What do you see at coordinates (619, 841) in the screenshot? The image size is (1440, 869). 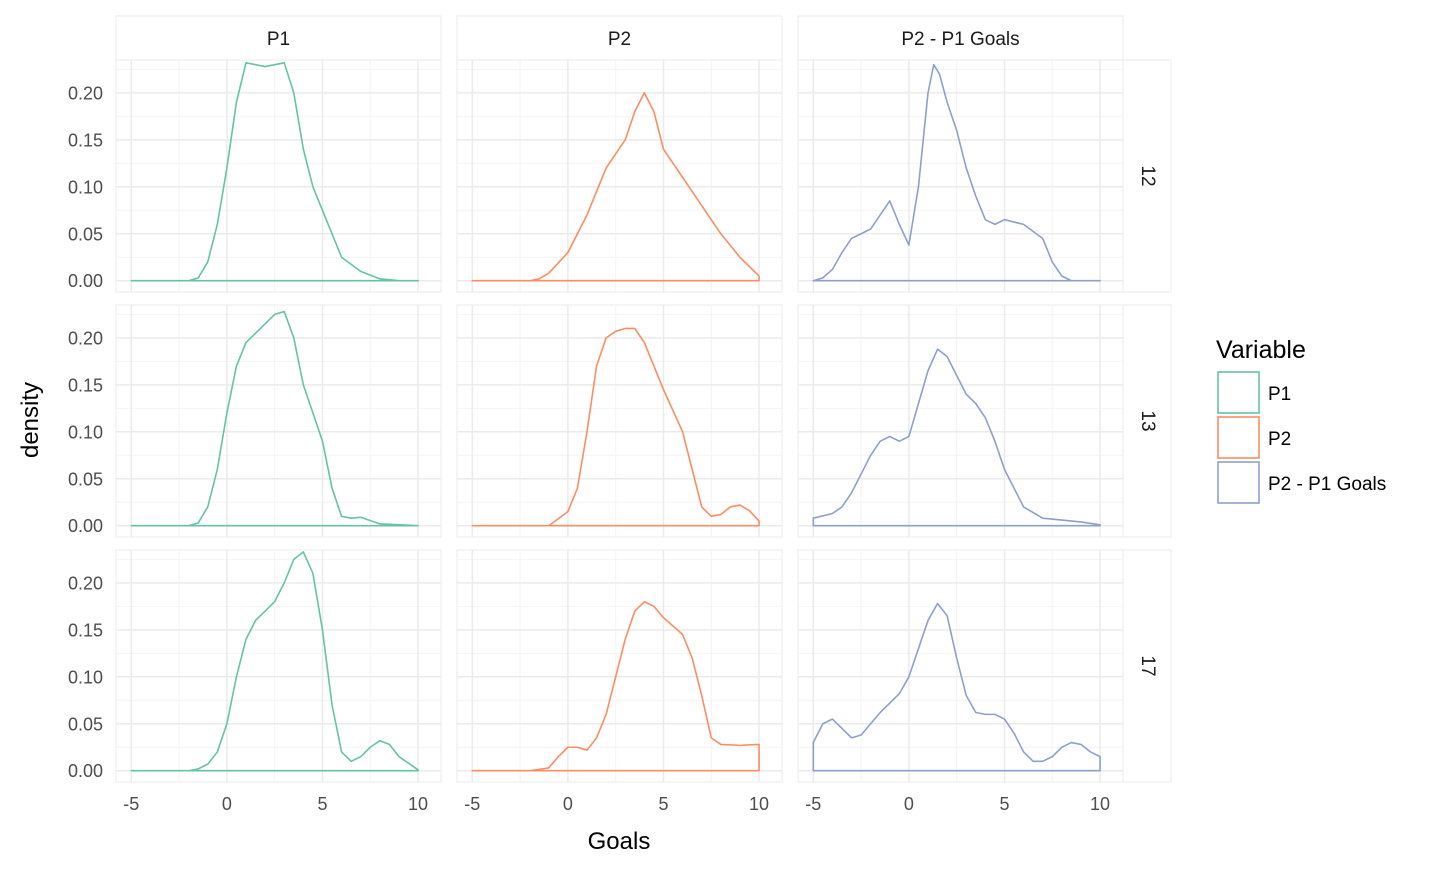 I see `x-axis-title: Goals` at bounding box center [619, 841].